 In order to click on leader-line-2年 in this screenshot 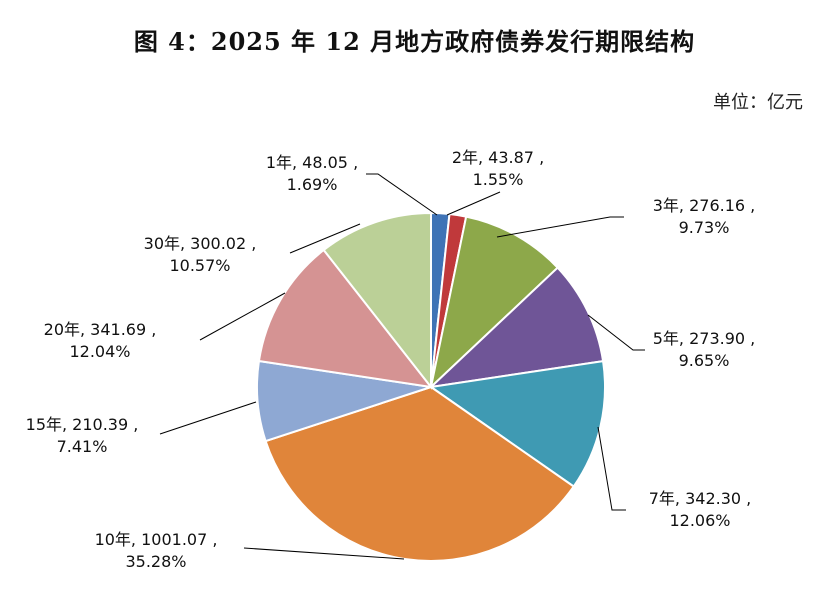, I will do `click(473, 203)`.